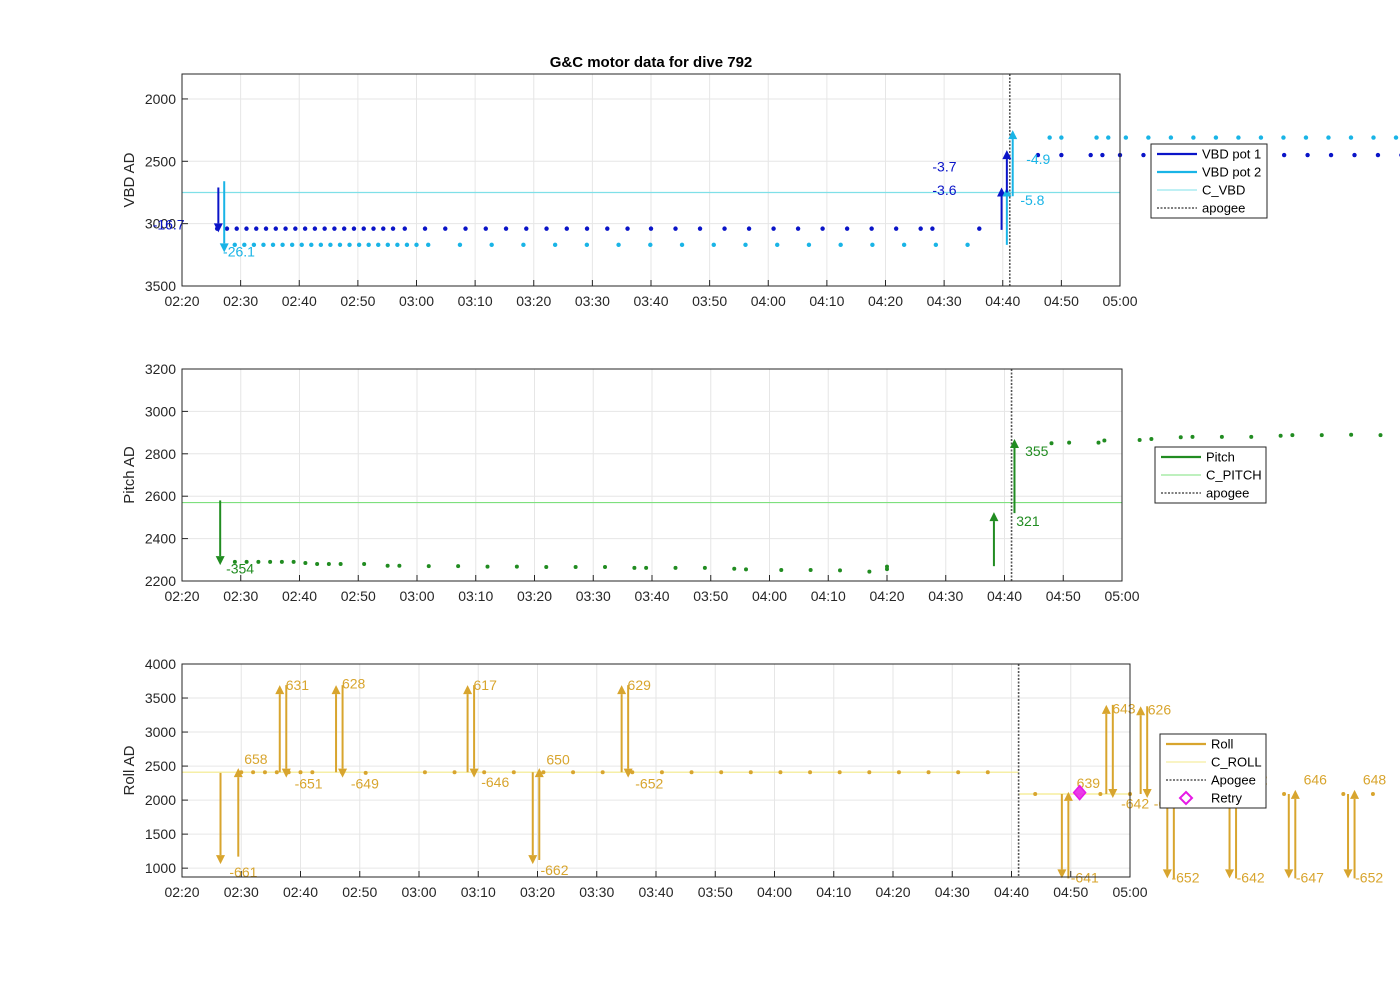 The width and height of the screenshot is (1400, 986). I want to click on roll-legend-label: Apogee, so click(1233, 780).